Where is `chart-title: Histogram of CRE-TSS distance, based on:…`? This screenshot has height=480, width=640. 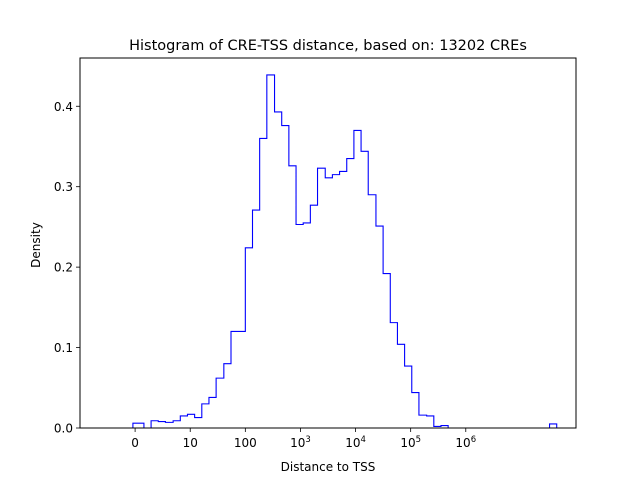 chart-title: Histogram of CRE-TSS distance, based on:… is located at coordinates (328, 46).